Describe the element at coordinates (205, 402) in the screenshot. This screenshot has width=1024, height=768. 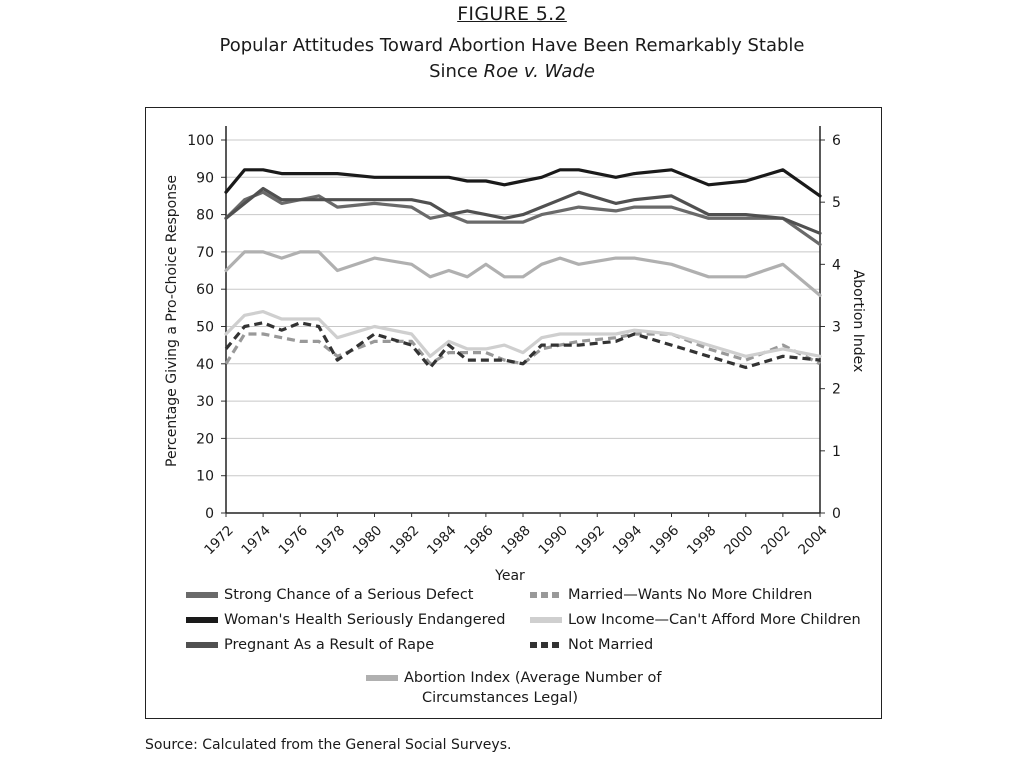
I see `y-tick-label: 30` at that location.